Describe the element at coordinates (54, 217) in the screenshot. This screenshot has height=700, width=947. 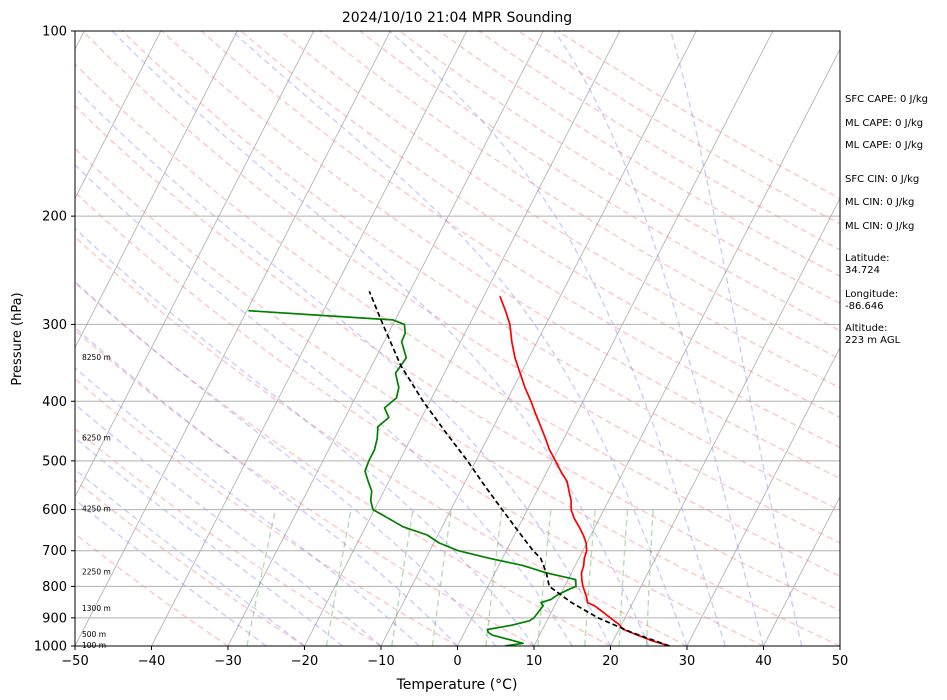
I see `y-tick-label: 200` at that location.